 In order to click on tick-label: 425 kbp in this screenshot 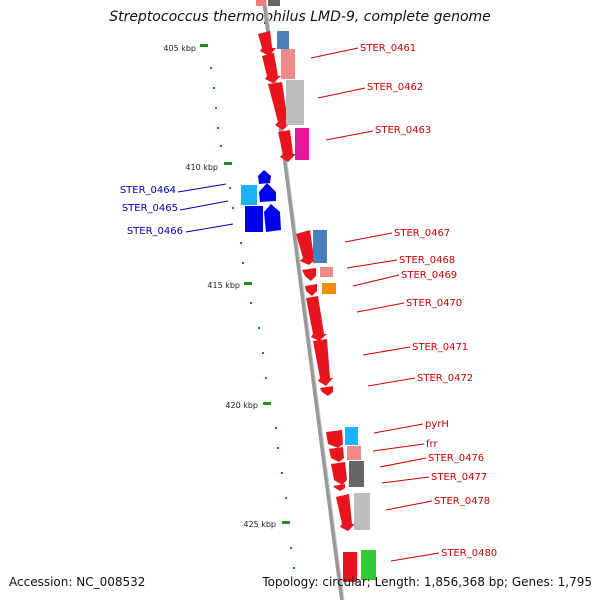, I will do `click(259, 524)`.